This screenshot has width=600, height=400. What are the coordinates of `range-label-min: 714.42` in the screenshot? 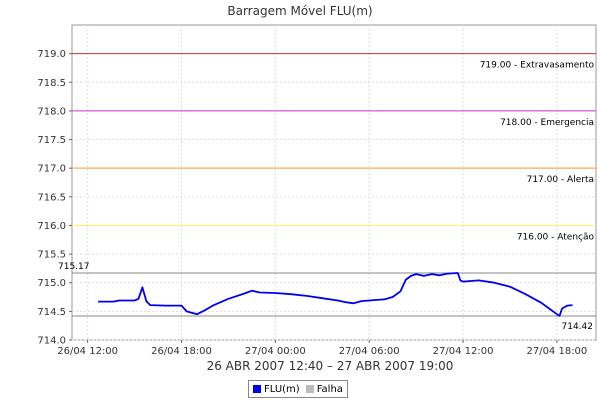 It's located at (578, 327).